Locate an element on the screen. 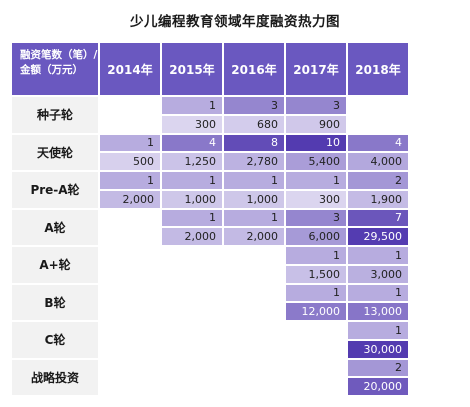 Image resolution: width=470 pixels, height=407 pixels. corner-header: 融资笔数（笔）/ 金额（万元） is located at coordinates (55, 69).